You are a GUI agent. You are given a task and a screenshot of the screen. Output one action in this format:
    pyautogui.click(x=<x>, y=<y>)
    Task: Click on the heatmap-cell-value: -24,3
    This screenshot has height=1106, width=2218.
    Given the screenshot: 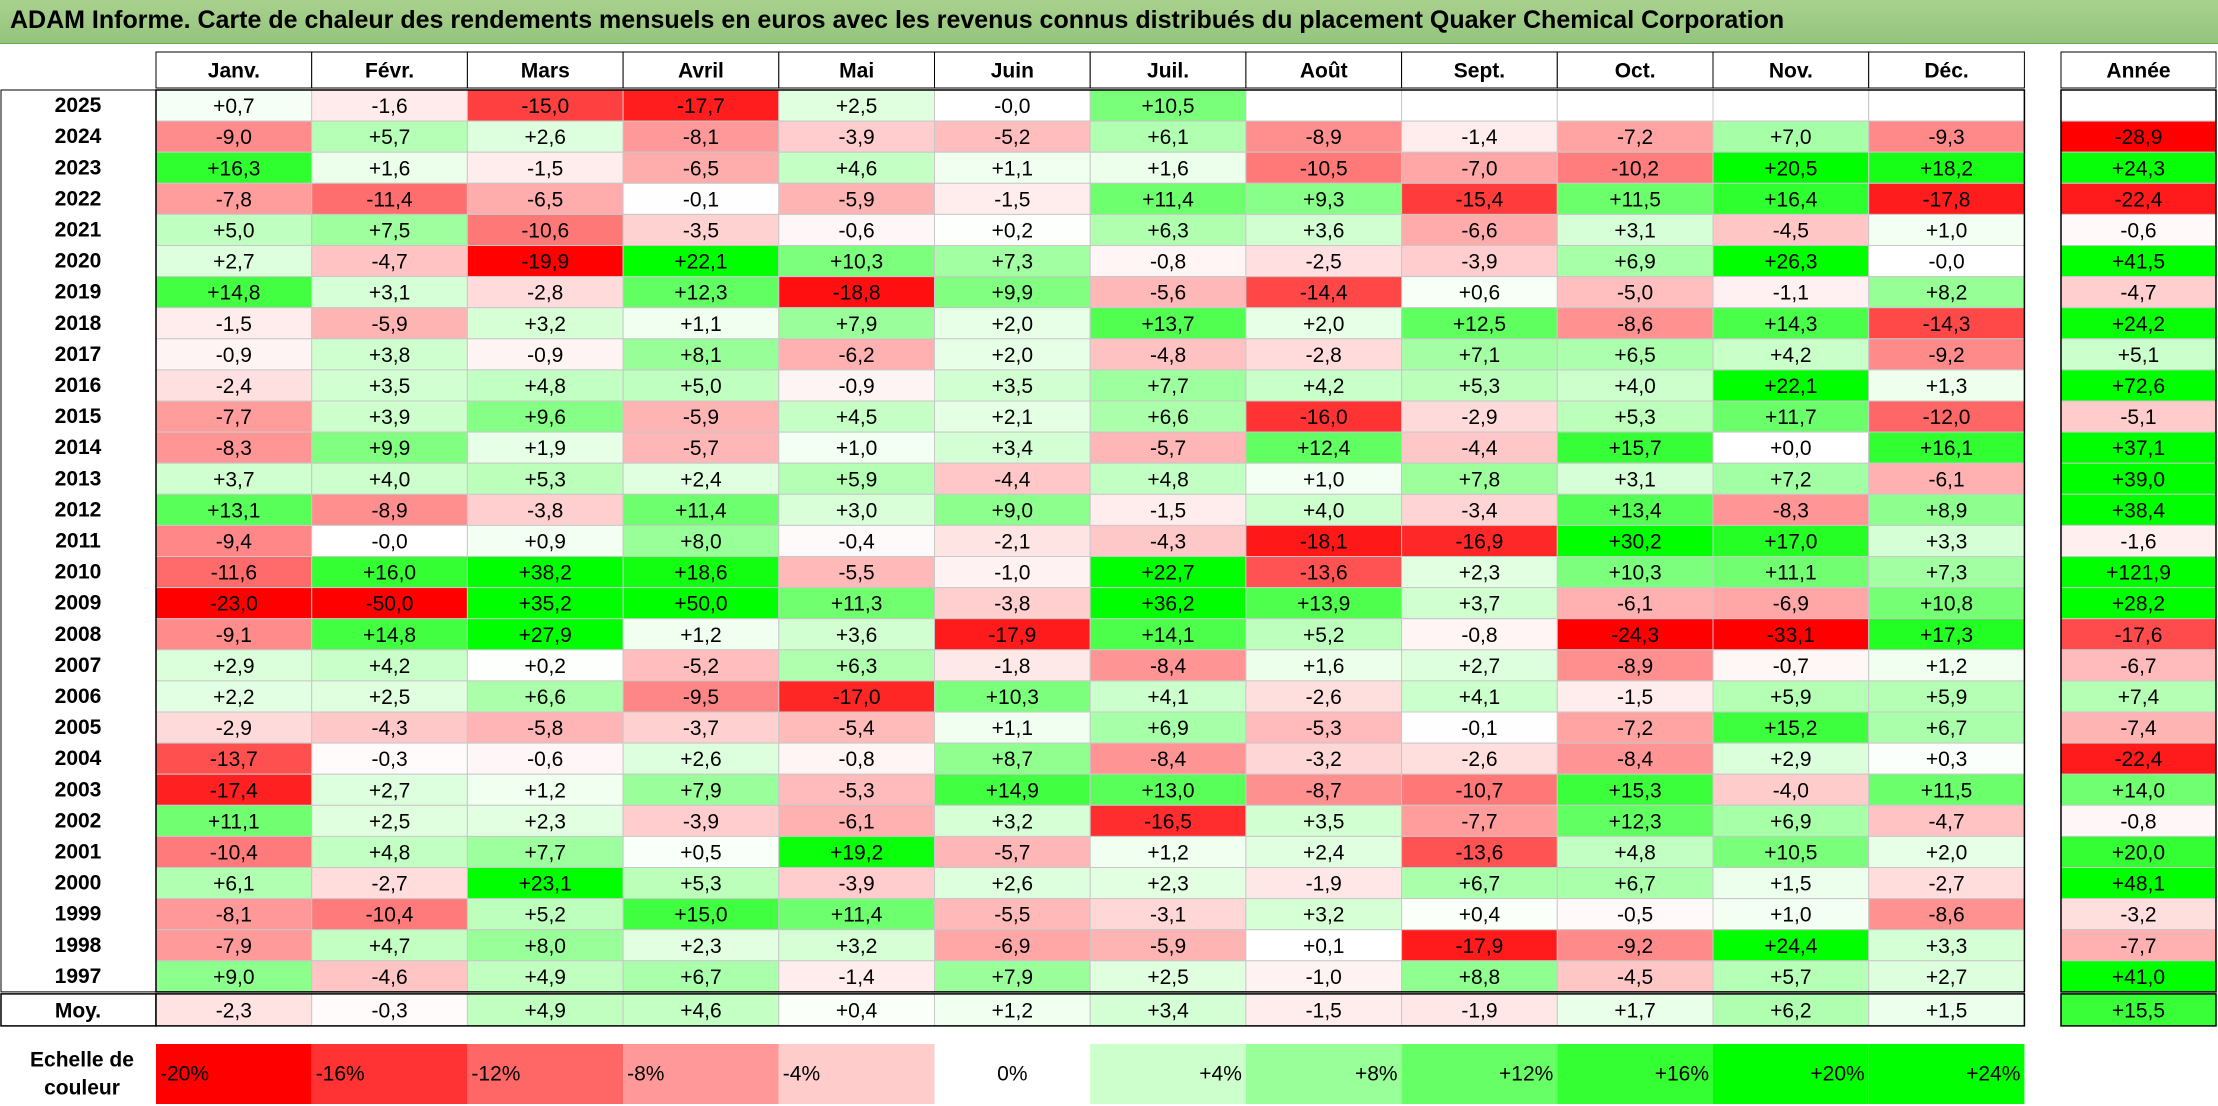 What is the action you would take?
    pyautogui.click(x=1635, y=635)
    